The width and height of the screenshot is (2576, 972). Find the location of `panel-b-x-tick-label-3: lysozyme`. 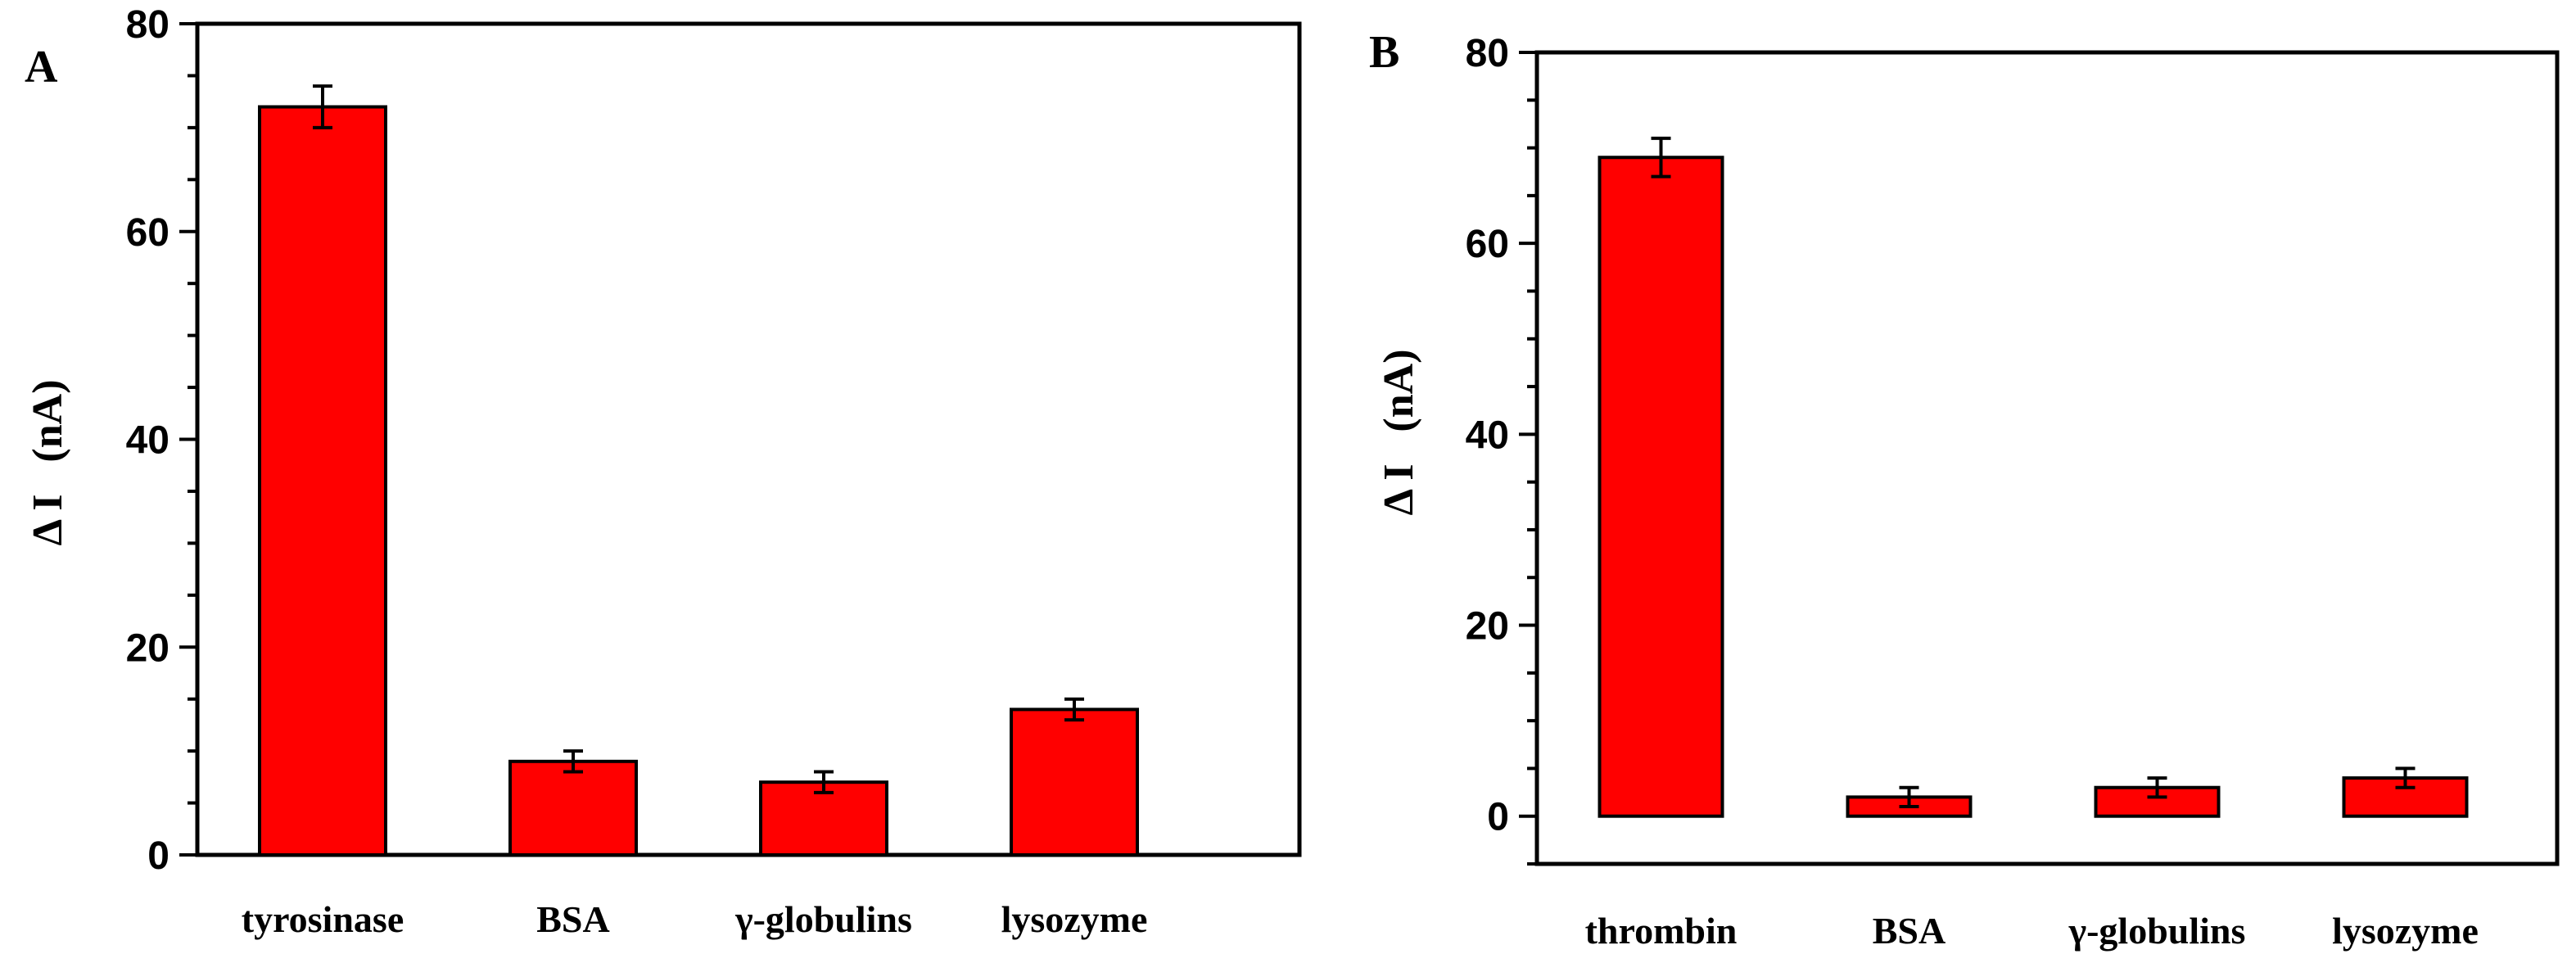

panel-b-x-tick-label-3: lysozyme is located at coordinates (2405, 931).